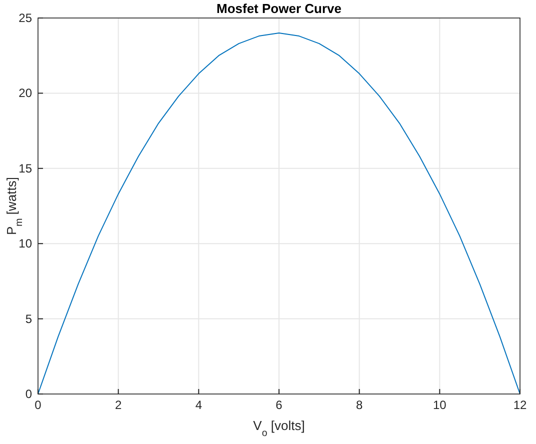  What do you see at coordinates (520, 405) in the screenshot?
I see `x-tick-label: 12` at bounding box center [520, 405].